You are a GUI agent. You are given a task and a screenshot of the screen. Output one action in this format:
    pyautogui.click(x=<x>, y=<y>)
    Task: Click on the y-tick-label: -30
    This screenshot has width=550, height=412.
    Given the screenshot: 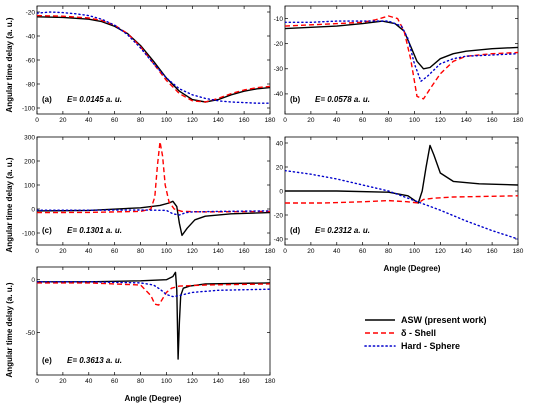 What is the action you would take?
    pyautogui.click(x=279, y=69)
    